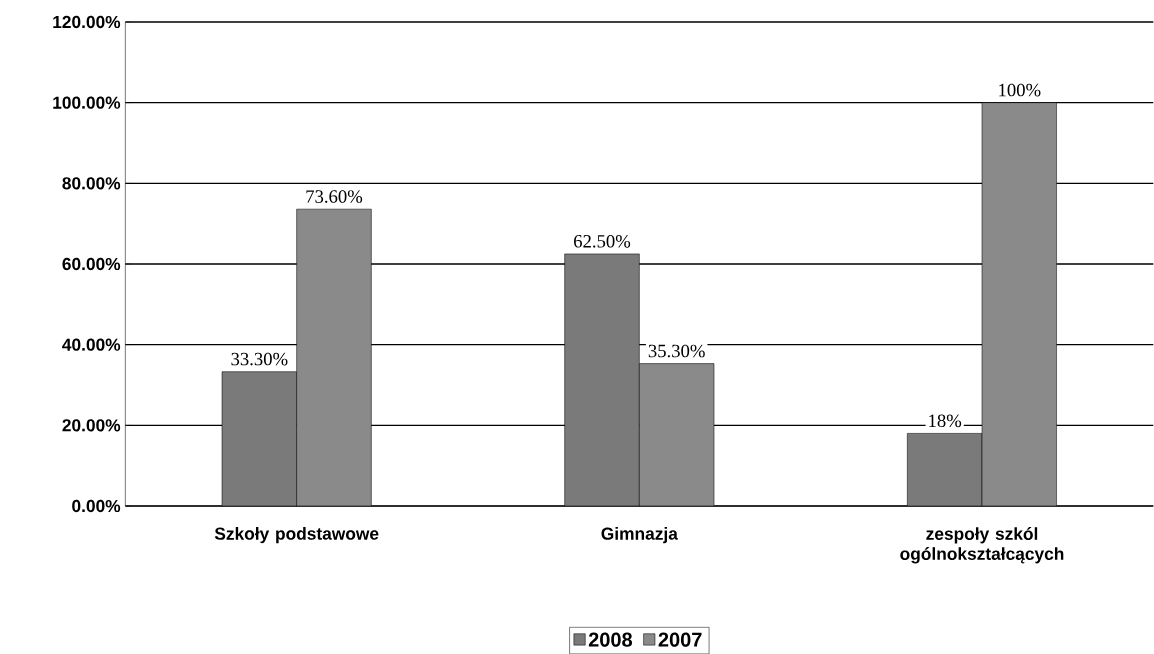 The image size is (1154, 654). What do you see at coordinates (91, 425) in the screenshot?
I see `y-tick-label: 20.00%` at bounding box center [91, 425].